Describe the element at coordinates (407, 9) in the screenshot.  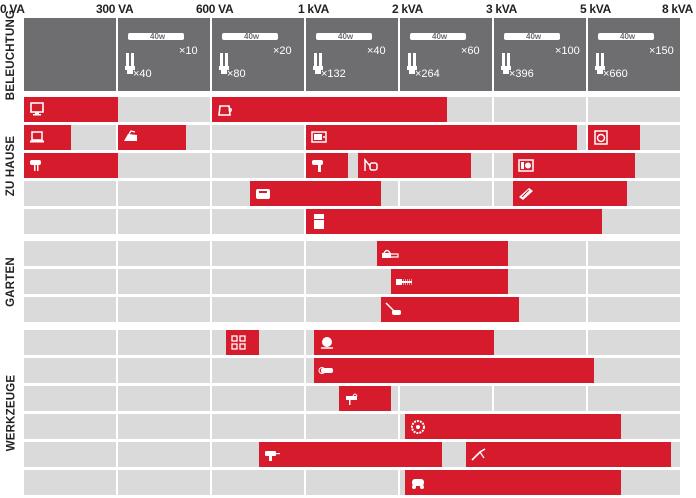
I see `scale-label: 2 kVA` at that location.